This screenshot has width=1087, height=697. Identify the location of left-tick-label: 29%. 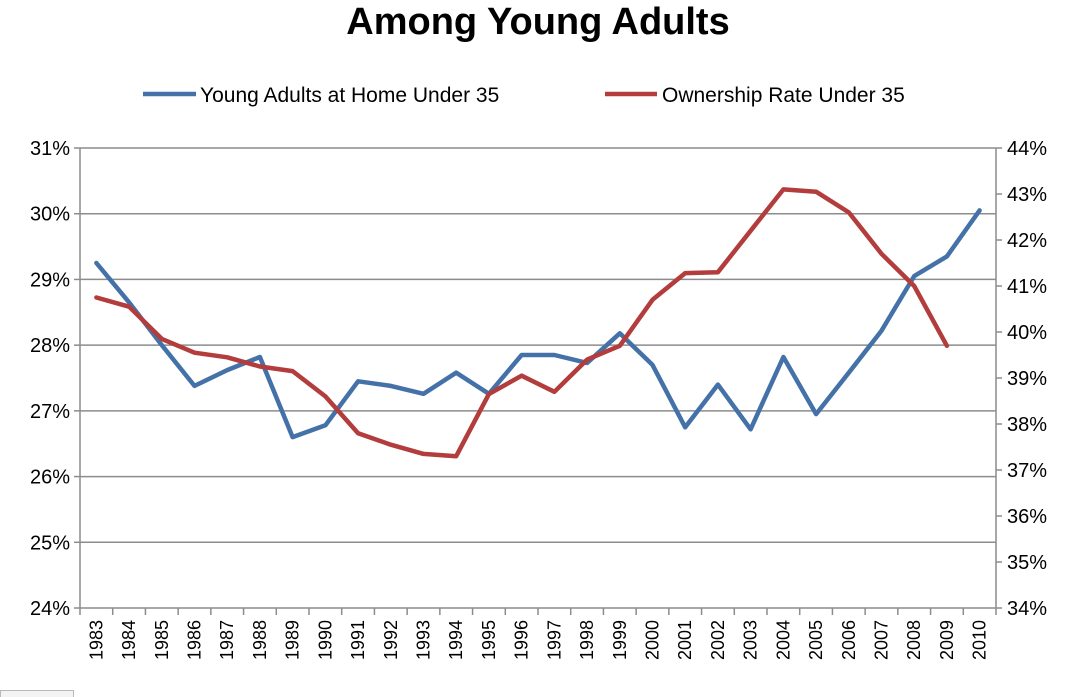
(50, 280).